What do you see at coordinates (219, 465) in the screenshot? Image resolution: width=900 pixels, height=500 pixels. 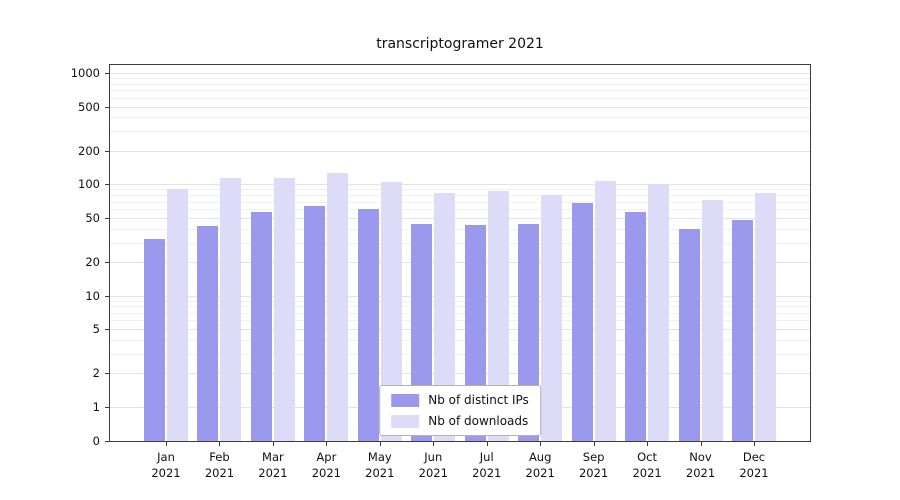 I see `x-tick-label: Feb 2021` at bounding box center [219, 465].